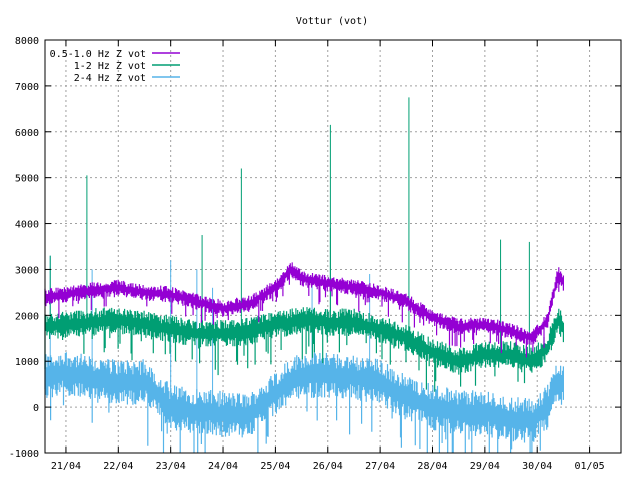  I want to click on y-tick-label: 8000, so click(27, 41).